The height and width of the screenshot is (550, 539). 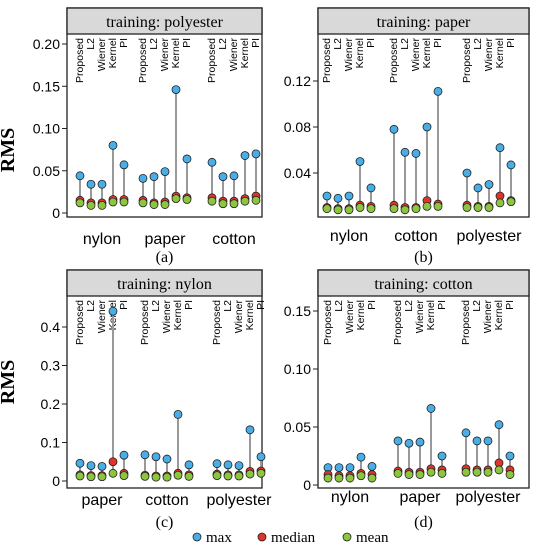 I want to click on panel-caption: (b), so click(x=423, y=257).